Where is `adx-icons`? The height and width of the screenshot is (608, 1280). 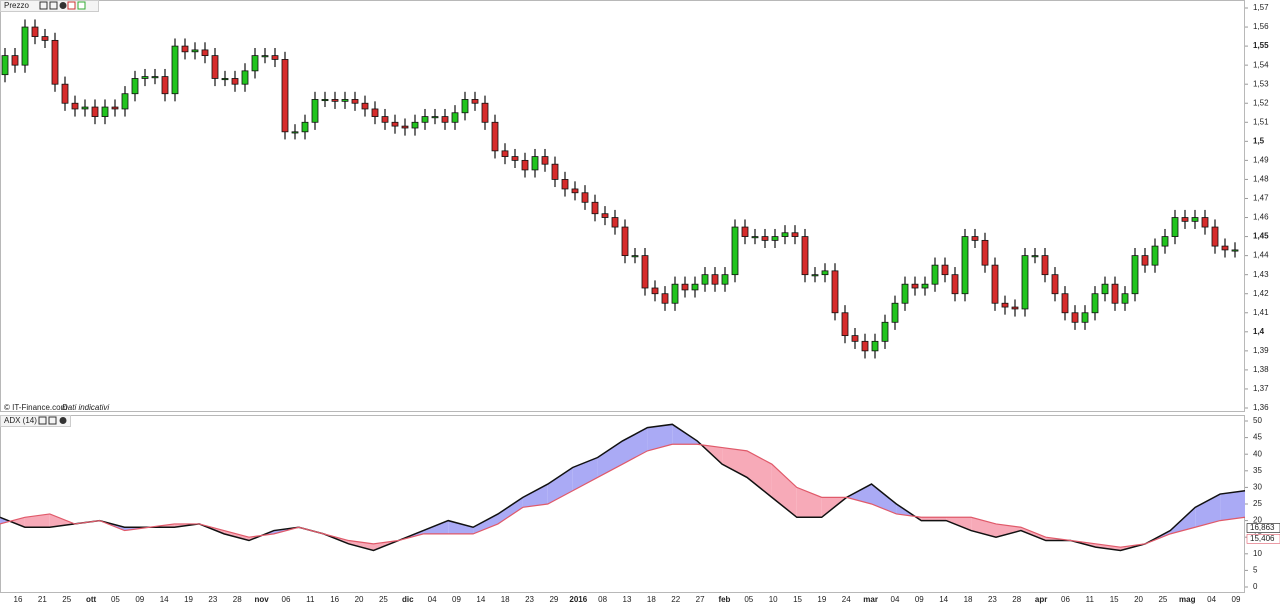 adx-icons is located at coordinates (52, 420).